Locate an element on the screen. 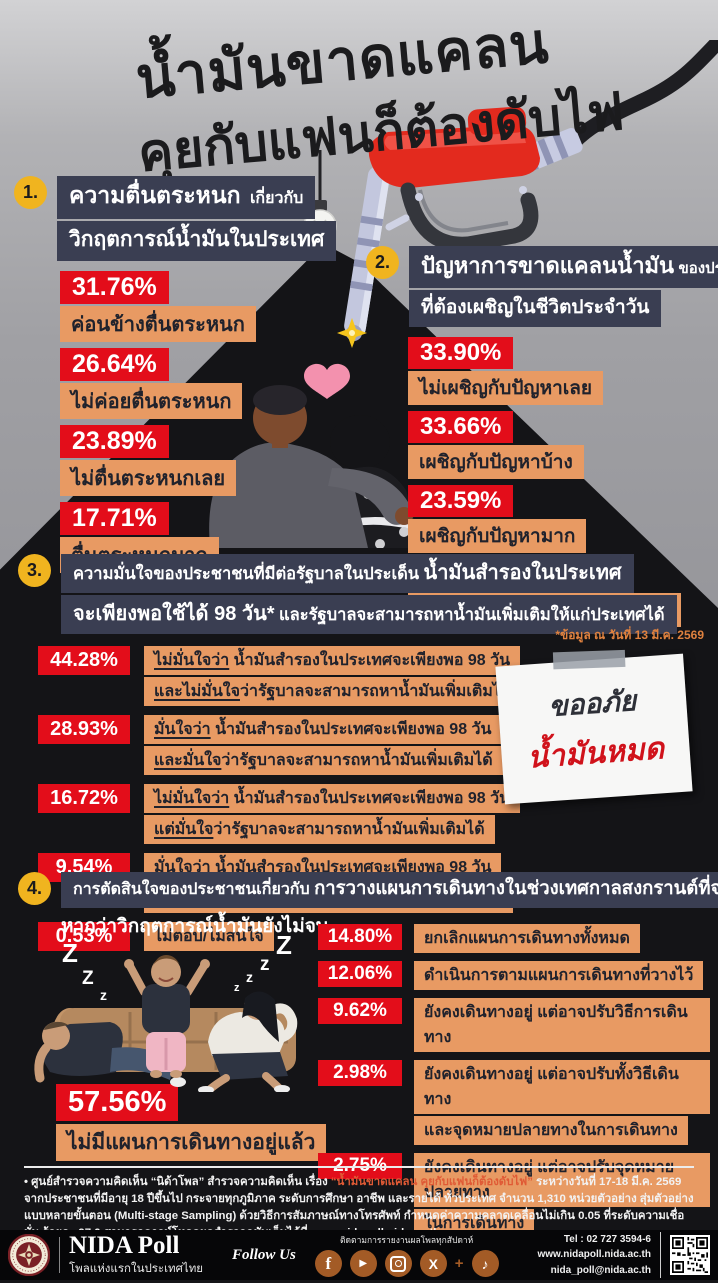 The height and width of the screenshot is (1283, 718). stat-percent: 23.59% is located at coordinates (461, 501).